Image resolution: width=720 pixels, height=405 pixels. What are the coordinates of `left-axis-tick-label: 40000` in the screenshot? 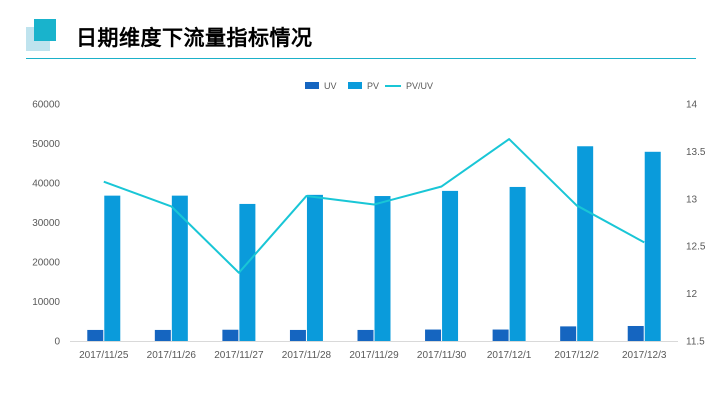 It's located at (46, 184).